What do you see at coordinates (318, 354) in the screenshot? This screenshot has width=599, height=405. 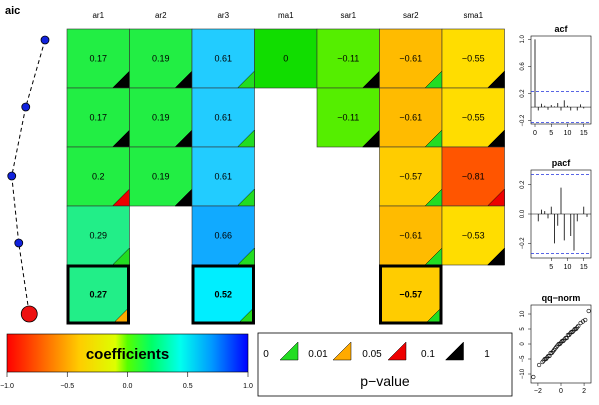 I see `pvalue-label: 0.01` at bounding box center [318, 354].